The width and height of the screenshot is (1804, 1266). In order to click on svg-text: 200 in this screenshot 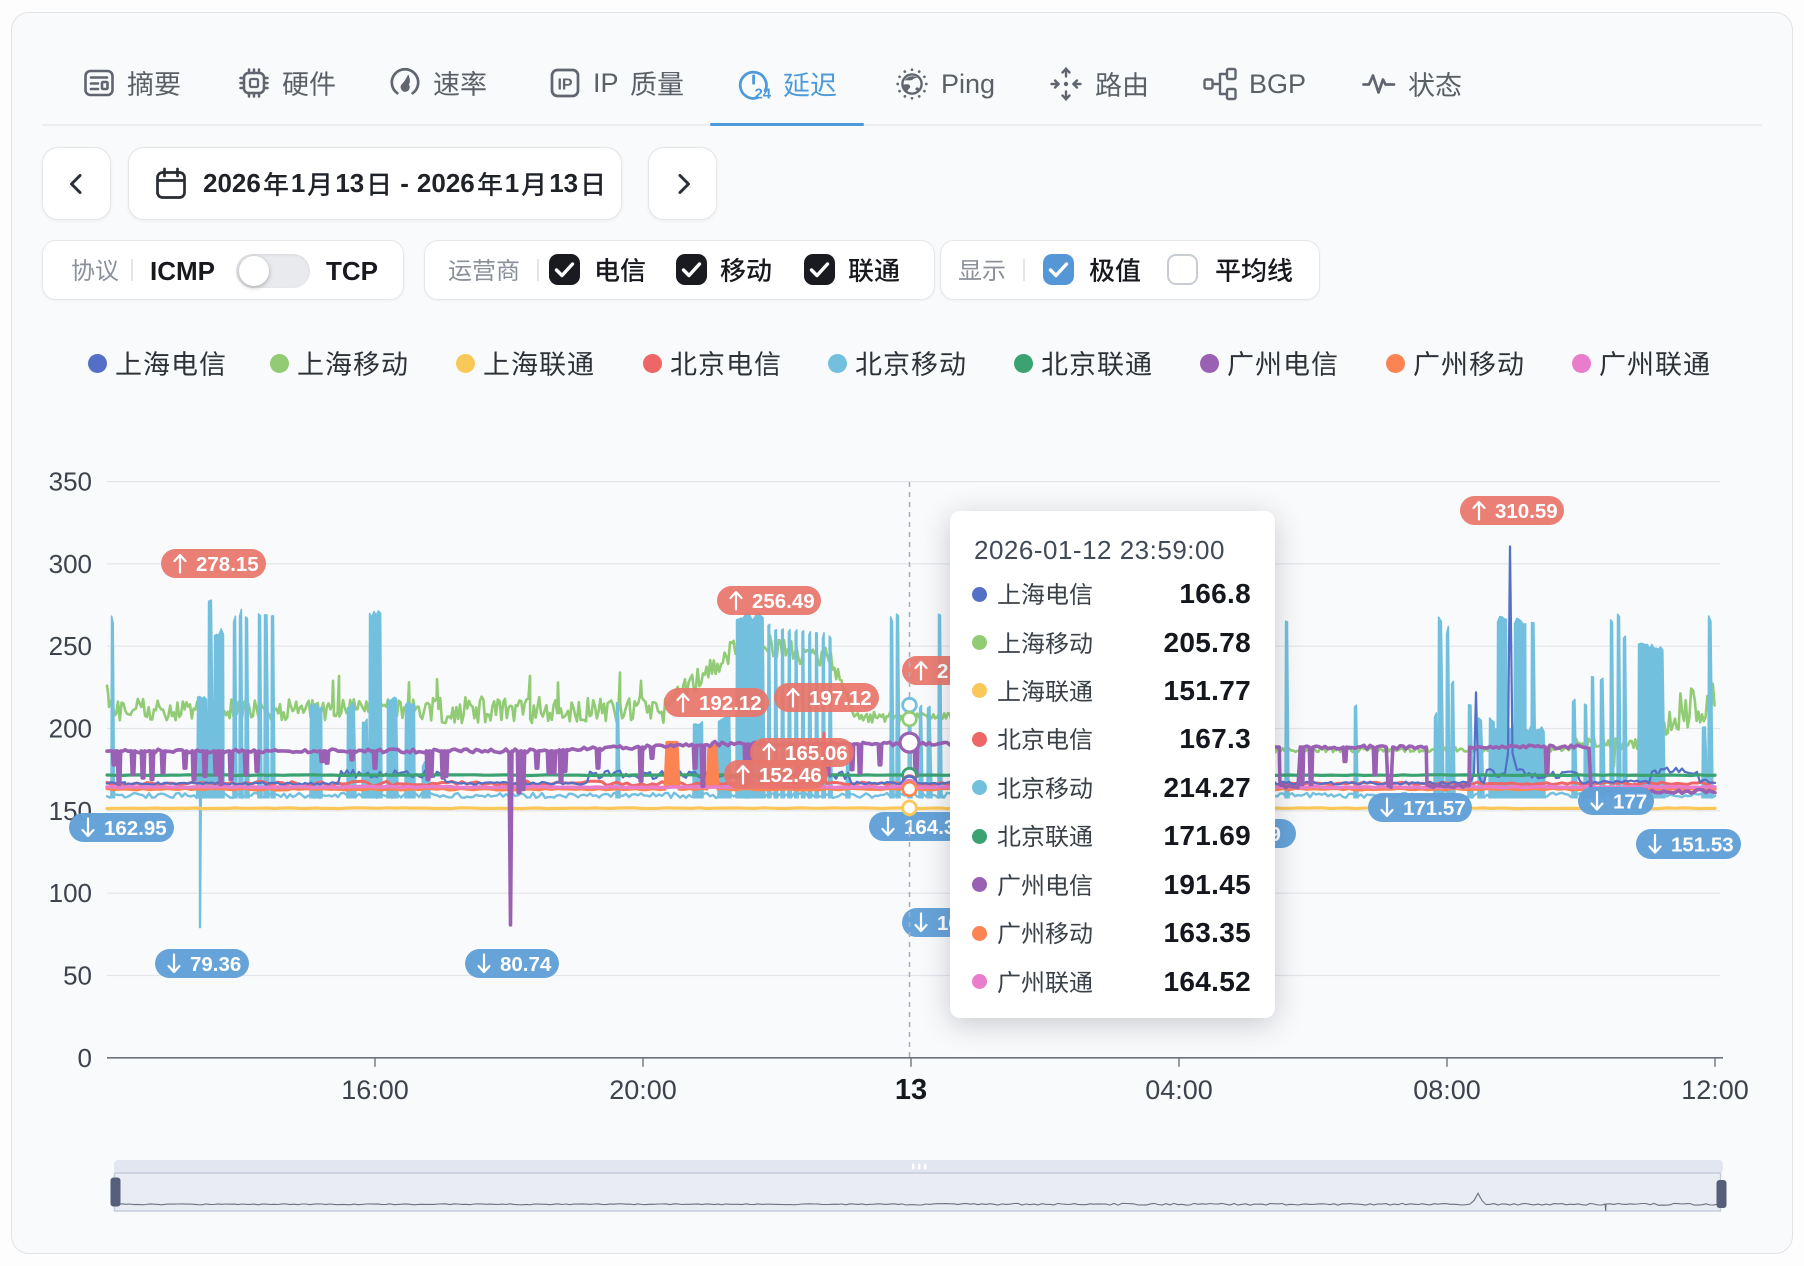, I will do `click(70, 729)`.